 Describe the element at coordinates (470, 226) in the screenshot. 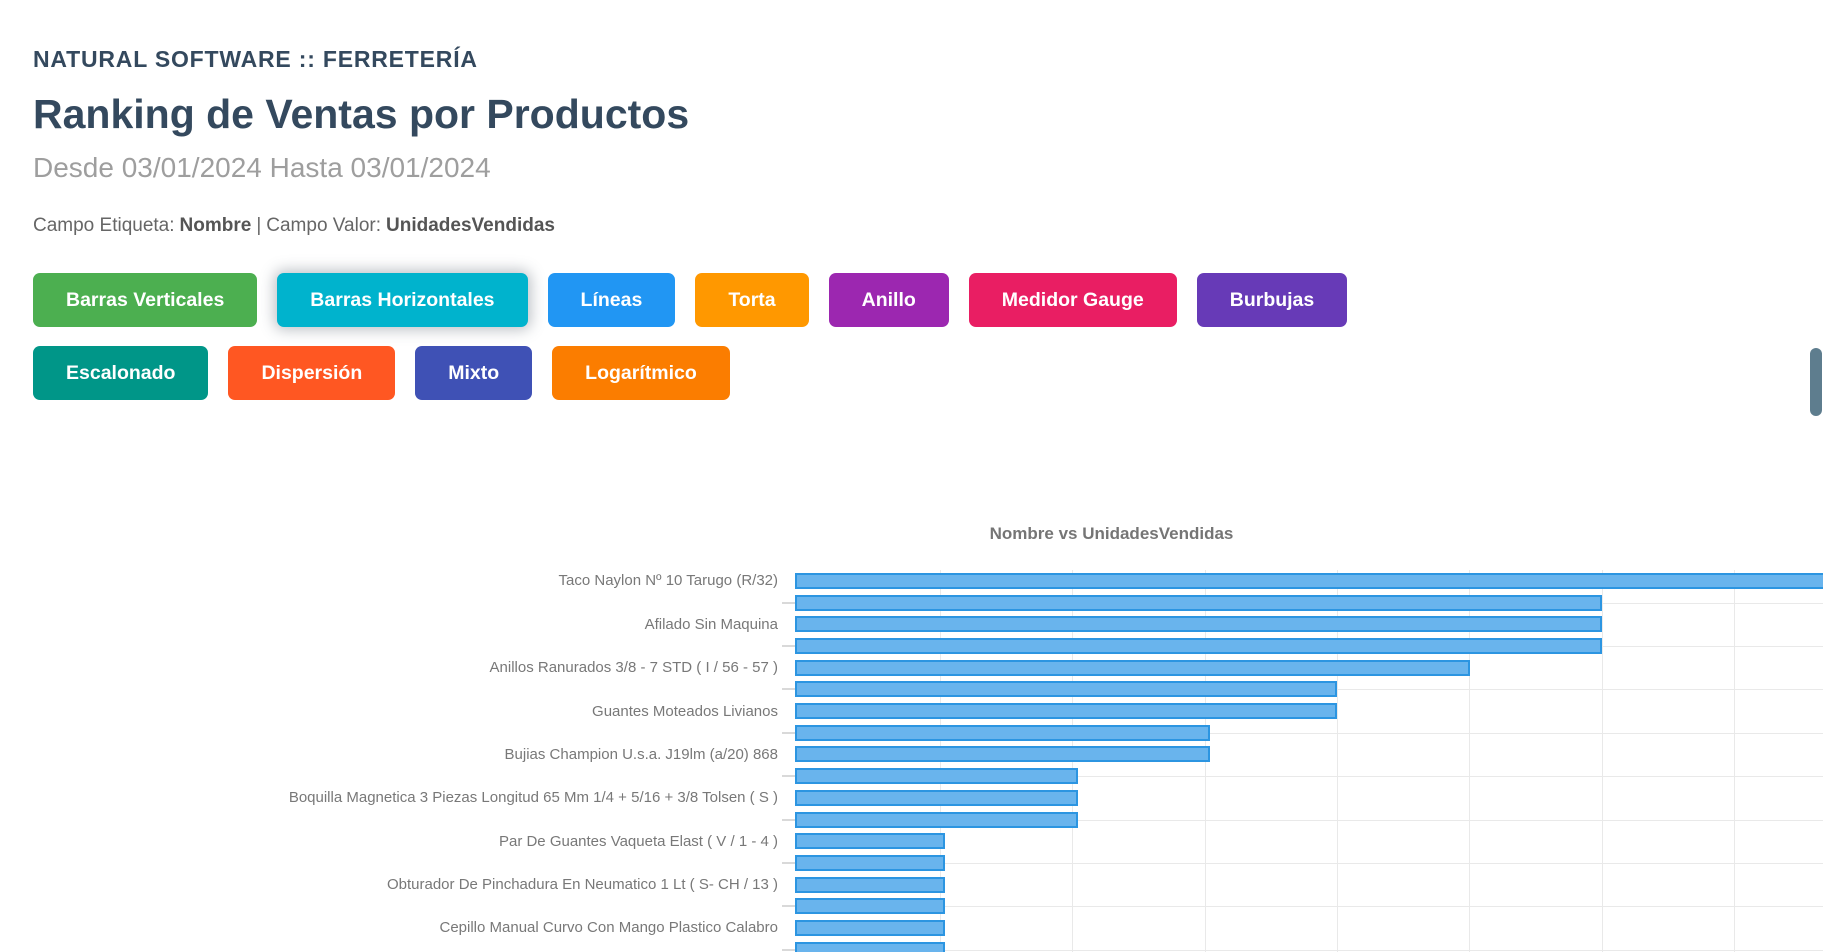

I see `value-field-value: UnidadesVendidas` at that location.